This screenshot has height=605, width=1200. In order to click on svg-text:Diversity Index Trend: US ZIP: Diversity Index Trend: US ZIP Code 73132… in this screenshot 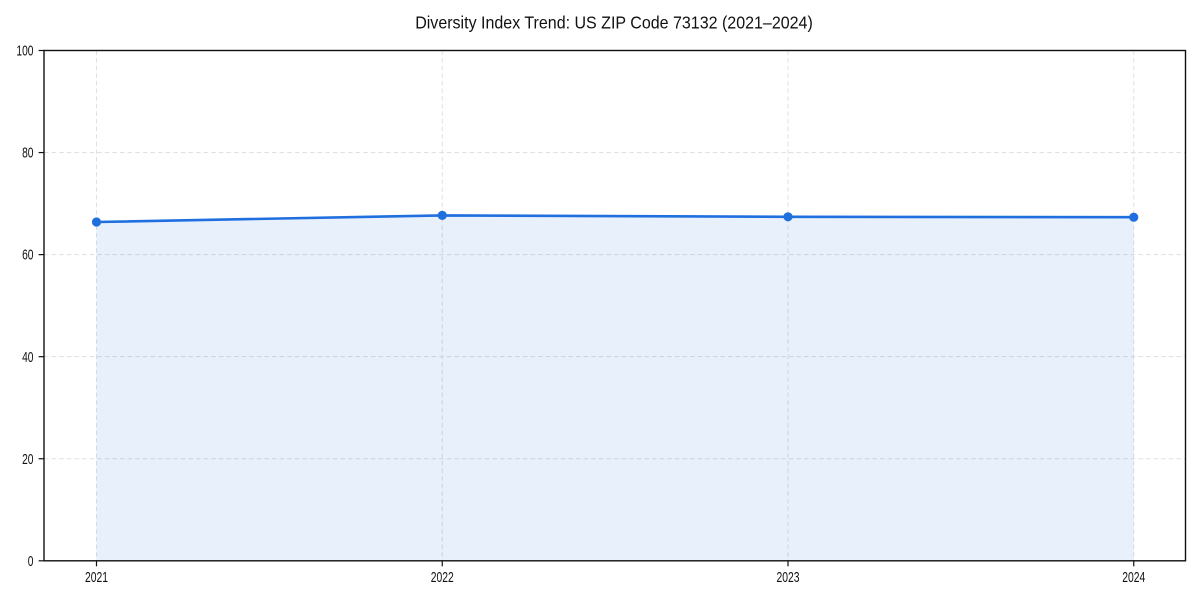, I will do `click(614, 22)`.